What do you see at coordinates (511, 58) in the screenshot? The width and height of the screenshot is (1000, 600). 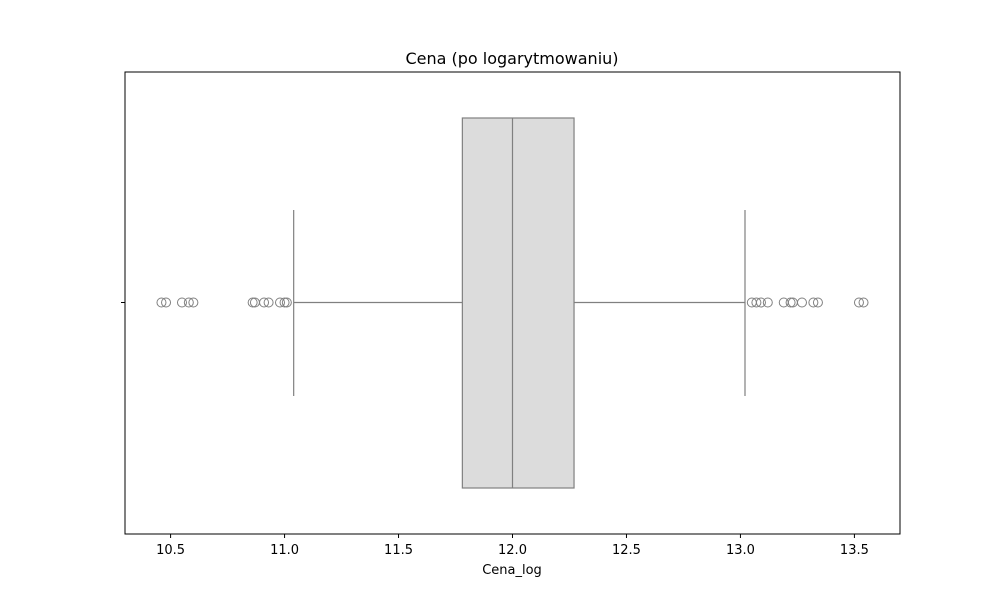 I see `chart-title: Cena (po logarytmowaniu)` at bounding box center [511, 58].